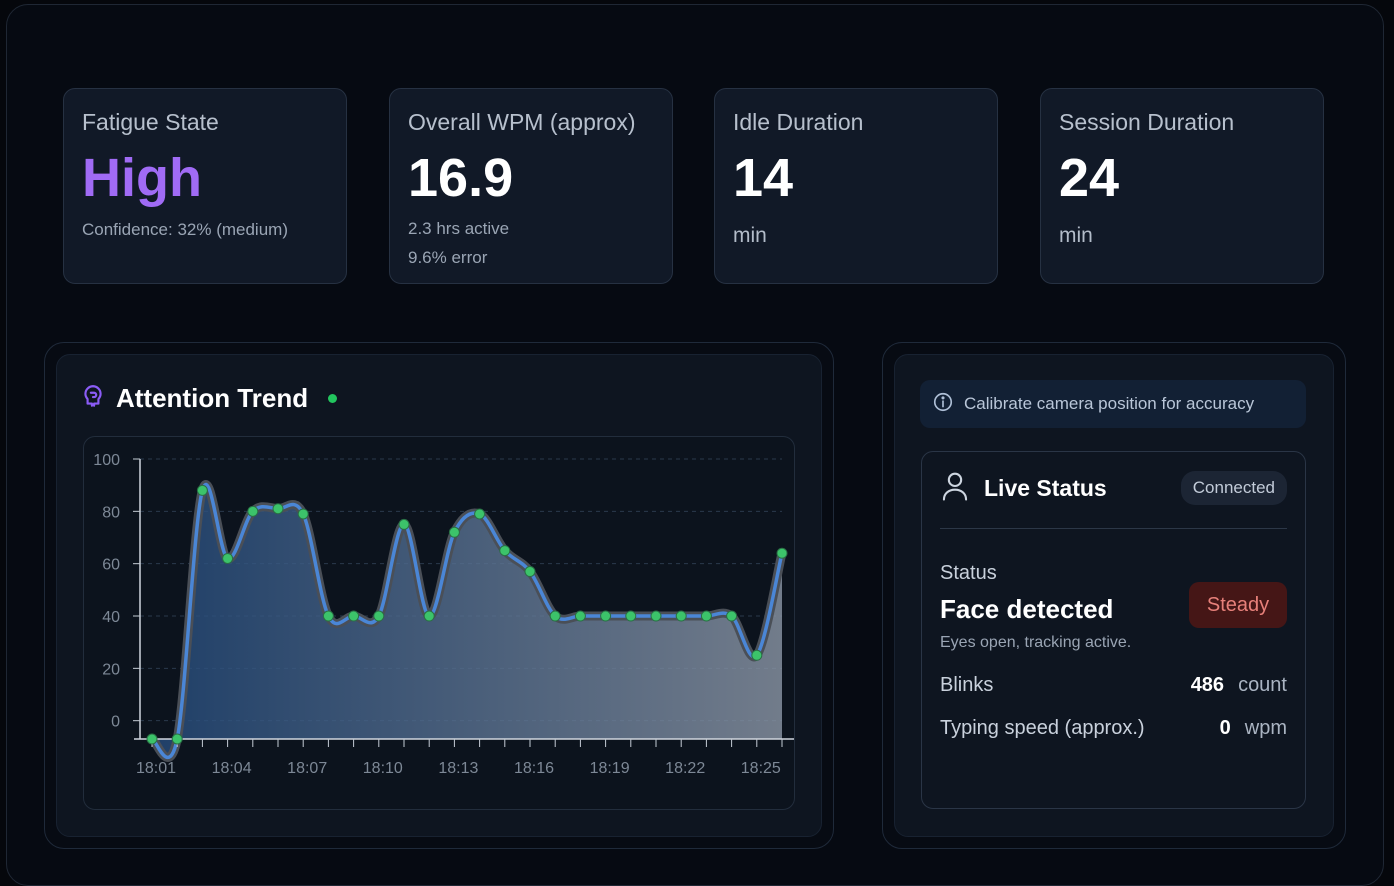 The width and height of the screenshot is (1394, 886). Describe the element at coordinates (1113, 528) in the screenshot. I see `divider` at that location.